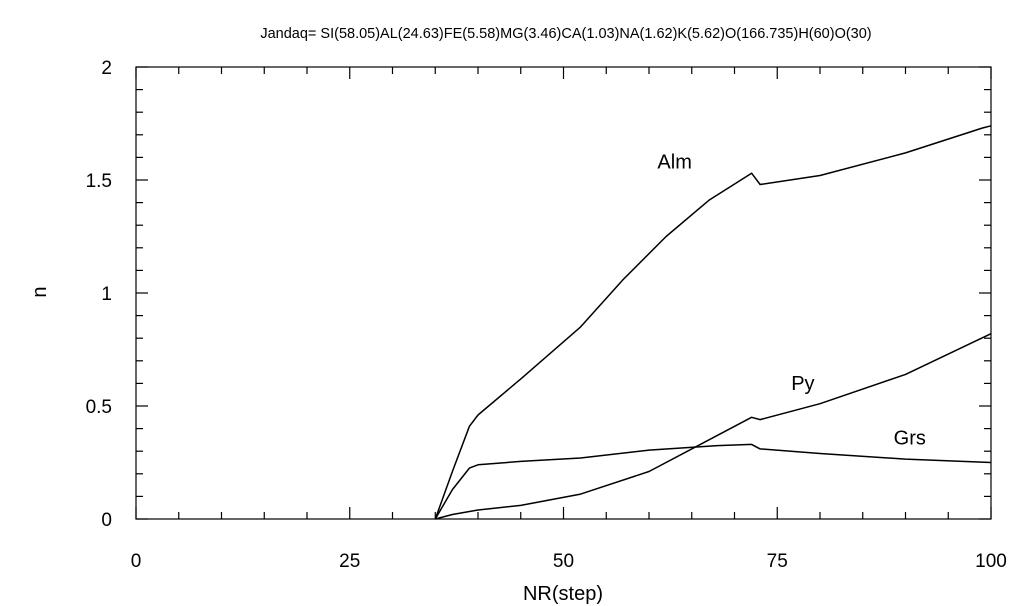  Describe the element at coordinates (136, 561) in the screenshot. I see `x-tick-label: 0` at that location.